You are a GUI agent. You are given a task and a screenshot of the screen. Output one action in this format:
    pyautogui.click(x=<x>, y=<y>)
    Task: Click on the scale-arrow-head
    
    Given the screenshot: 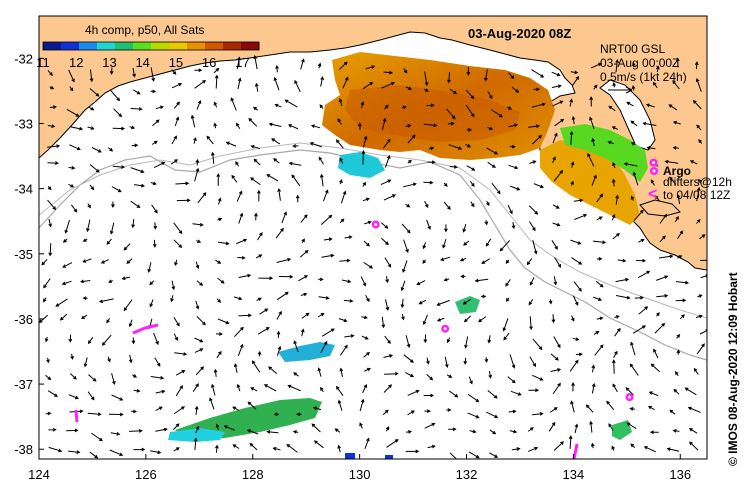 What is the action you would take?
    pyautogui.click(x=629, y=90)
    